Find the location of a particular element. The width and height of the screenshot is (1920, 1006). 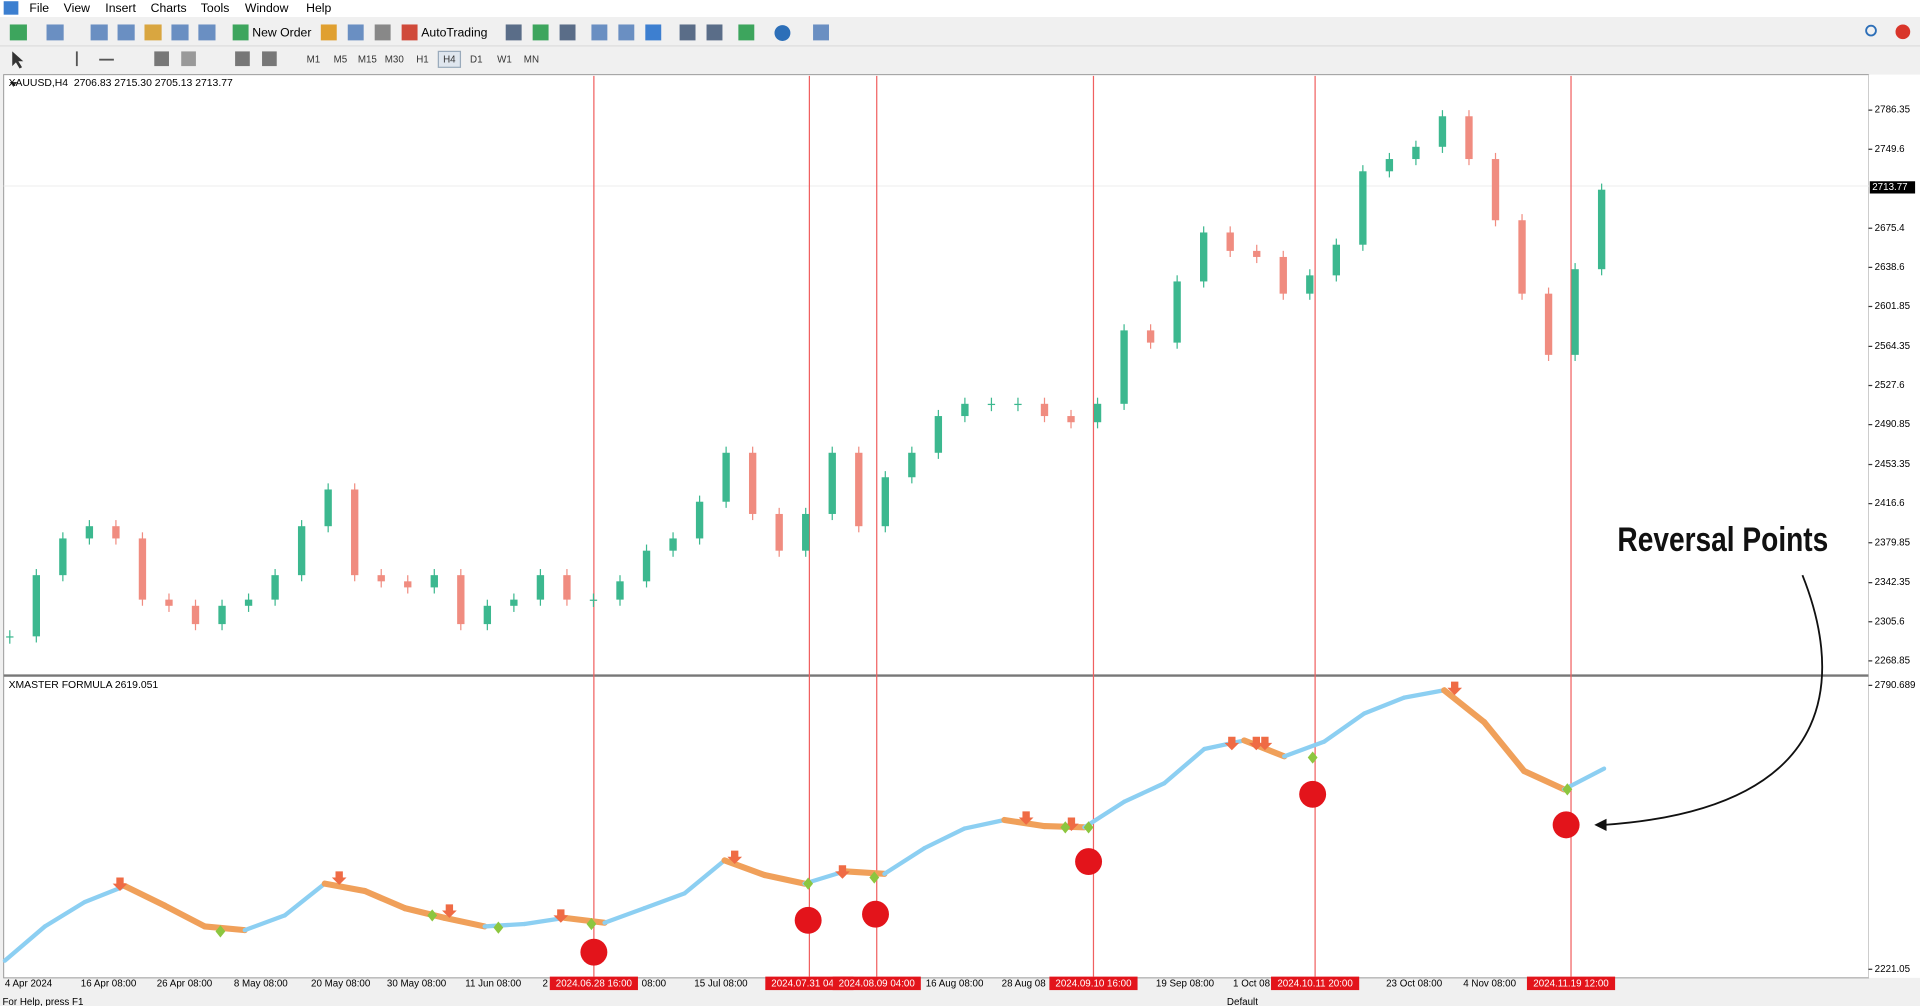

timeframe-button: H4 is located at coordinates (449, 60).